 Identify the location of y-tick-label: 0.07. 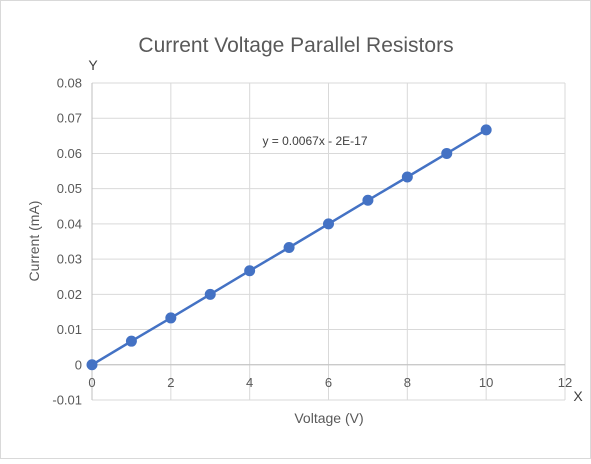
(69, 118).